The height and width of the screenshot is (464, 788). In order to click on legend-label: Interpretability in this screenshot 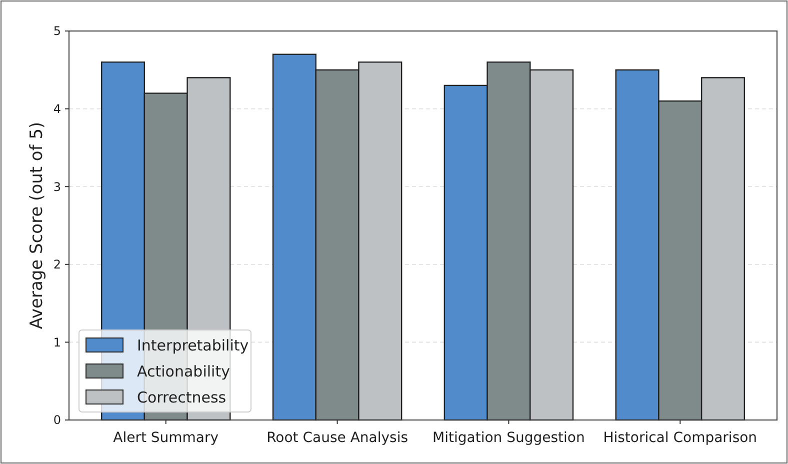, I will do `click(193, 345)`.